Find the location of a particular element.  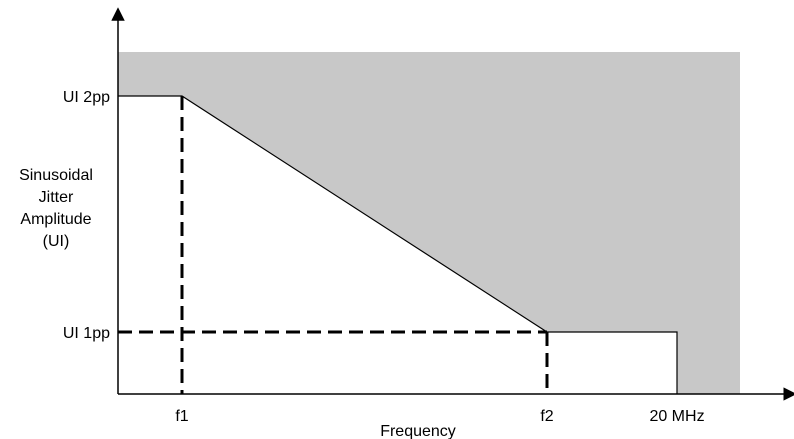

x-tick-label-f1: f1 is located at coordinates (181, 416).